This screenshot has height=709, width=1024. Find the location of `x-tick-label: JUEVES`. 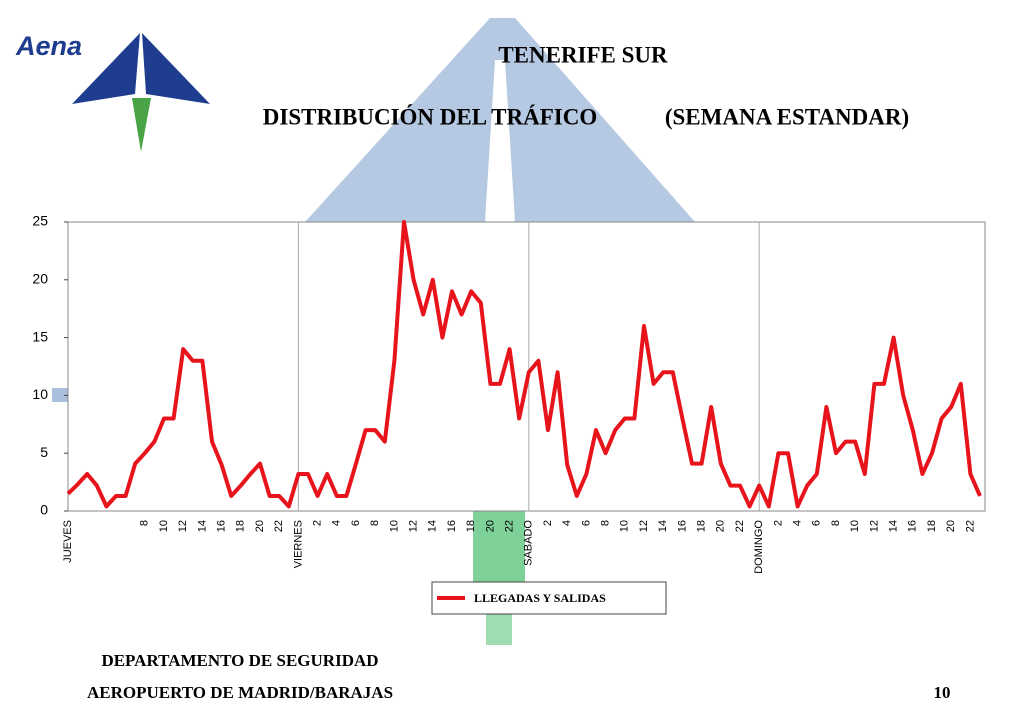

x-tick-label: JUEVES is located at coordinates (68, 541).